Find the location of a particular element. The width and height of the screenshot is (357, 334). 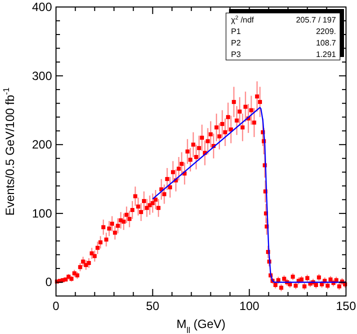

y-tick-label: 0 is located at coordinates (48, 282).